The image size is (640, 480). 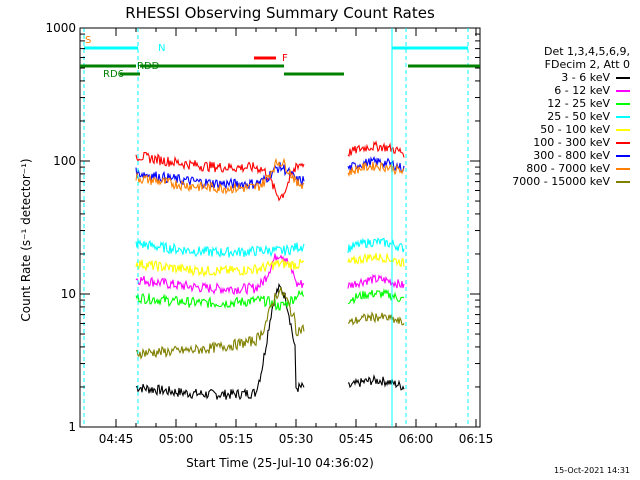 I want to click on x-tick-label: 05:45, so click(x=356, y=439).